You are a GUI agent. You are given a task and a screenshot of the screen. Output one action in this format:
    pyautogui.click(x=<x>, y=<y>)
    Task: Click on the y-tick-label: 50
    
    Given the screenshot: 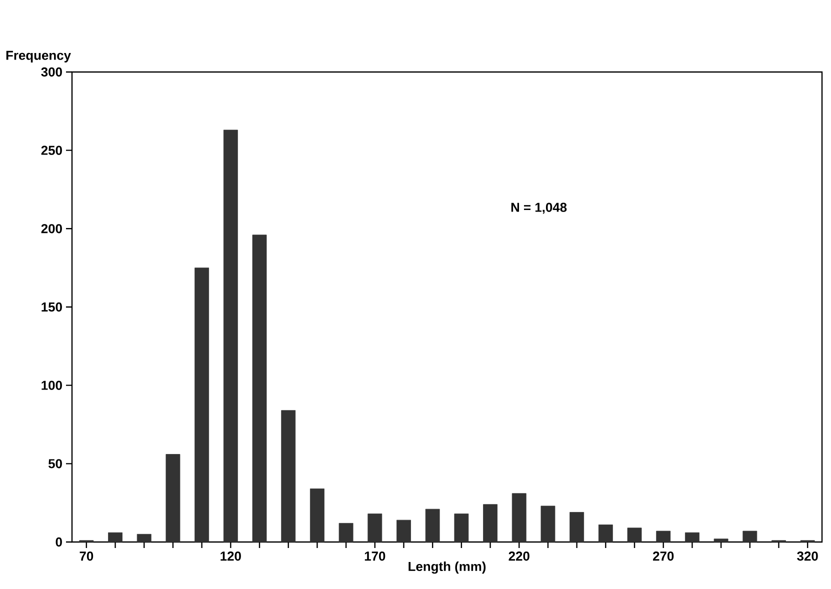 What is the action you would take?
    pyautogui.click(x=55, y=463)
    